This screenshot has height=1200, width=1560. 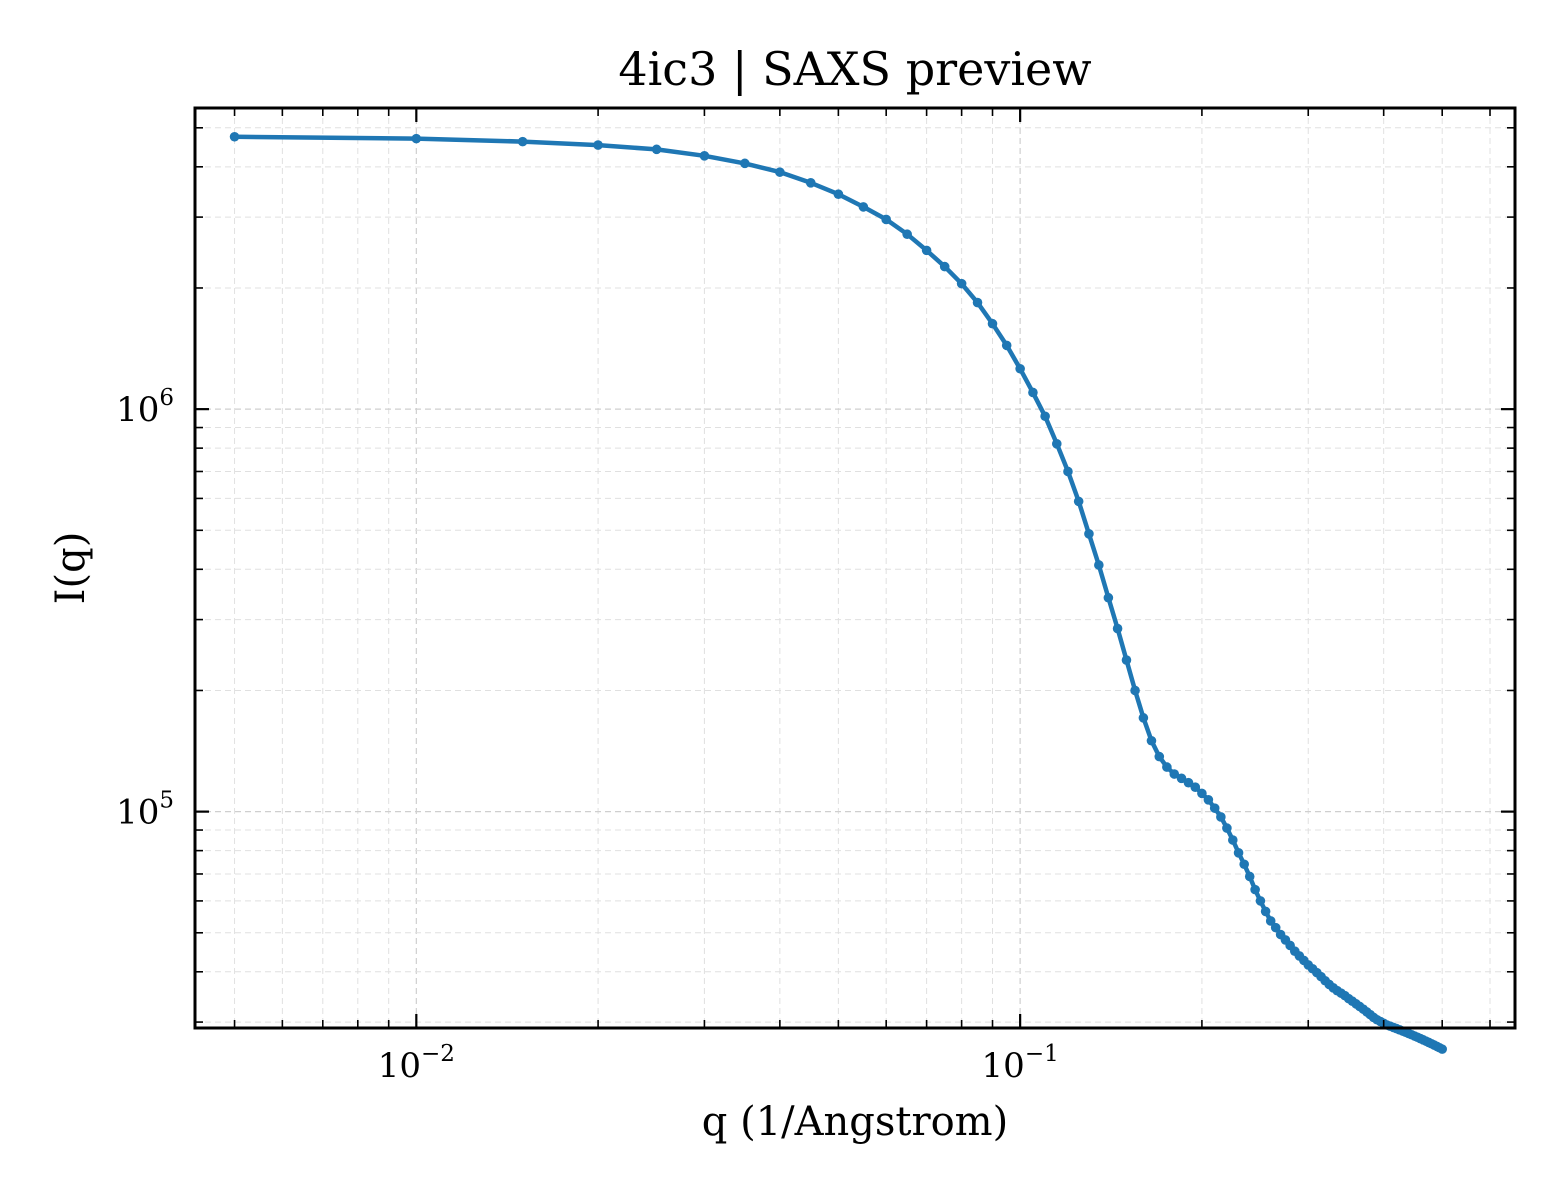 I want to click on x-axis-label: q (1/Angstrom), so click(x=855, y=1122).